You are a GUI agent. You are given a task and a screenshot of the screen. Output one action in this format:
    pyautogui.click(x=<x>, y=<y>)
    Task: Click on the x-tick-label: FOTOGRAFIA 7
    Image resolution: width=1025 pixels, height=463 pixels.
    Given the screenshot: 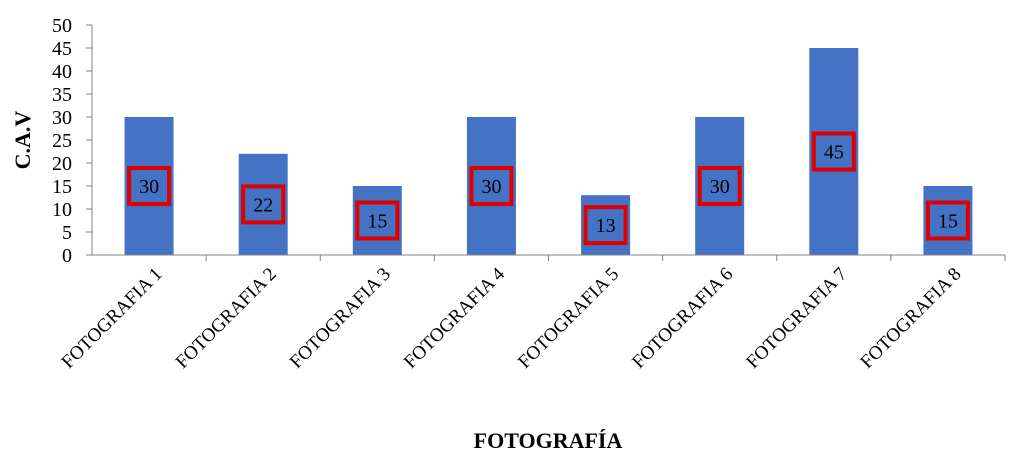 What is the action you would take?
    pyautogui.click(x=796, y=318)
    